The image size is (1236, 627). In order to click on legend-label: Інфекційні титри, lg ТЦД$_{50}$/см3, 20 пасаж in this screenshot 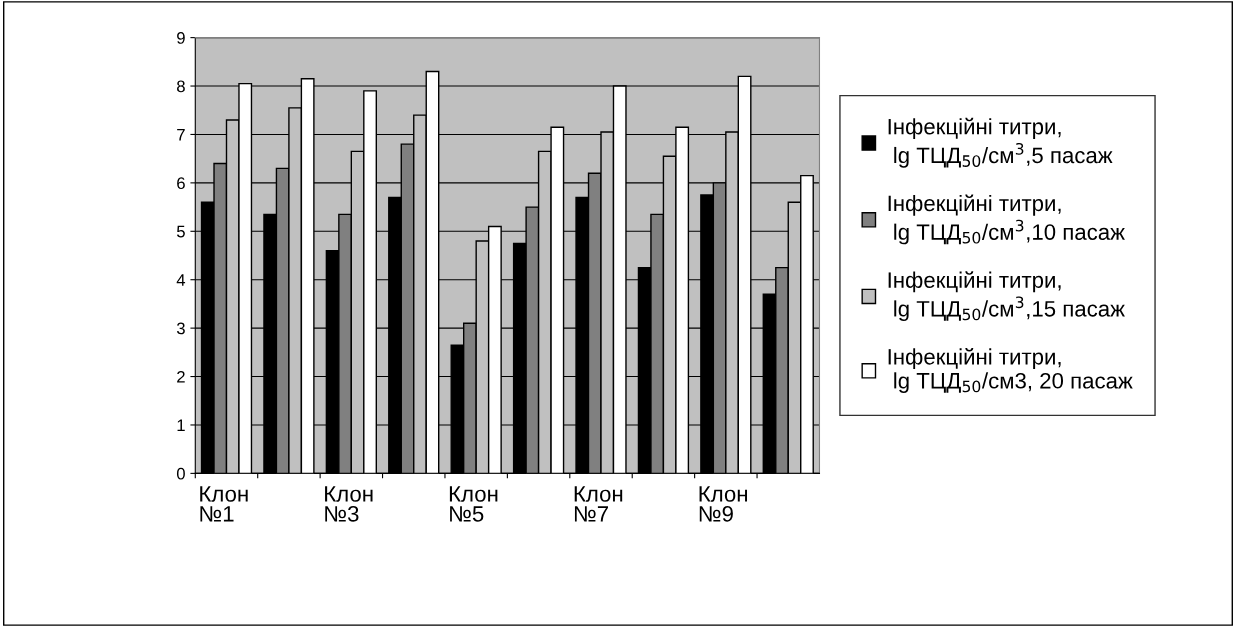, I will do `click(1010, 370)`.